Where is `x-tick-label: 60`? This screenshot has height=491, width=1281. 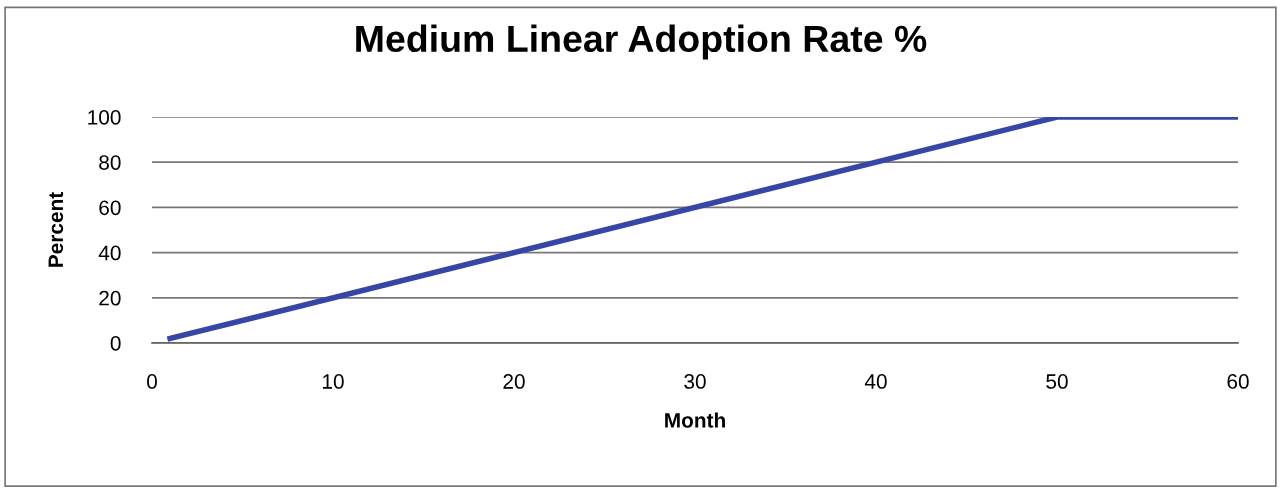 x-tick-label: 60 is located at coordinates (1238, 381).